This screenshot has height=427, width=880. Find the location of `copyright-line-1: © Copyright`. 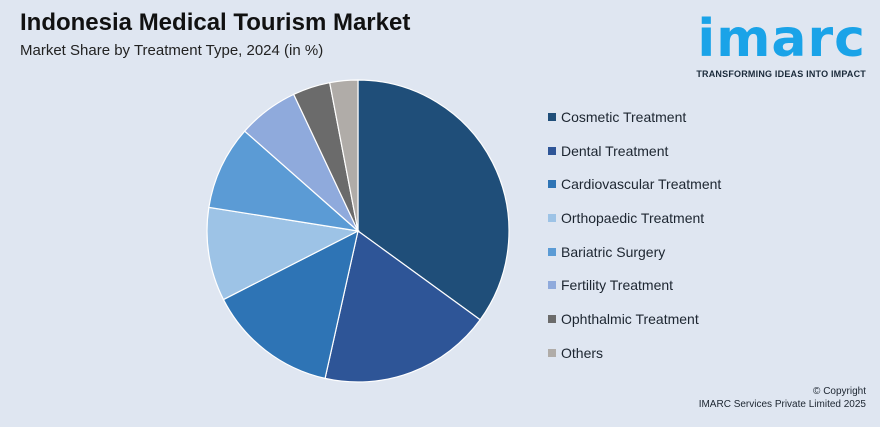

copyright-line-1: © Copyright is located at coordinates (839, 391).